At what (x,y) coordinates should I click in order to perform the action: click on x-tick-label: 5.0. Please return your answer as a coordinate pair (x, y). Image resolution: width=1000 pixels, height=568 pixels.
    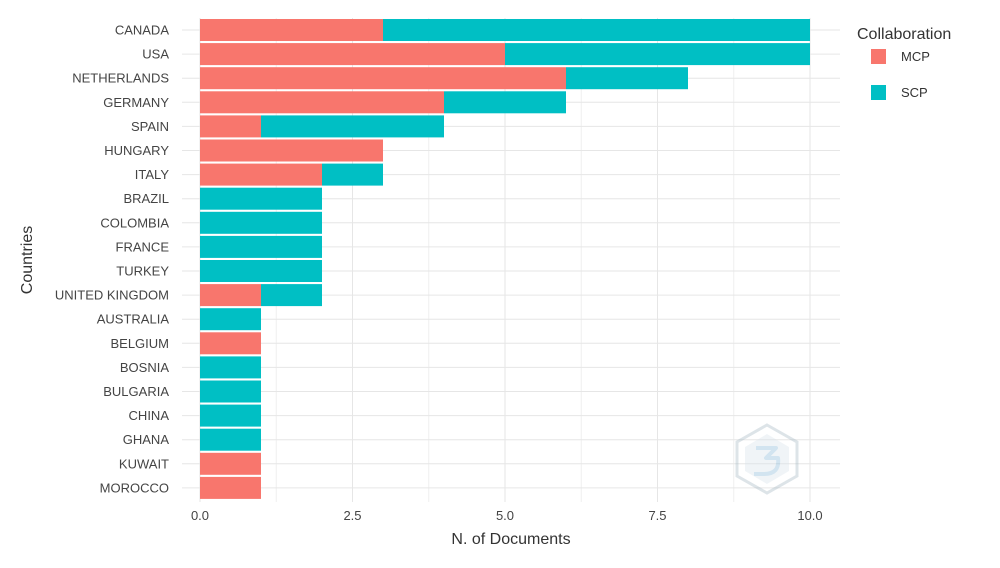
    Looking at the image, I should click on (505, 515).